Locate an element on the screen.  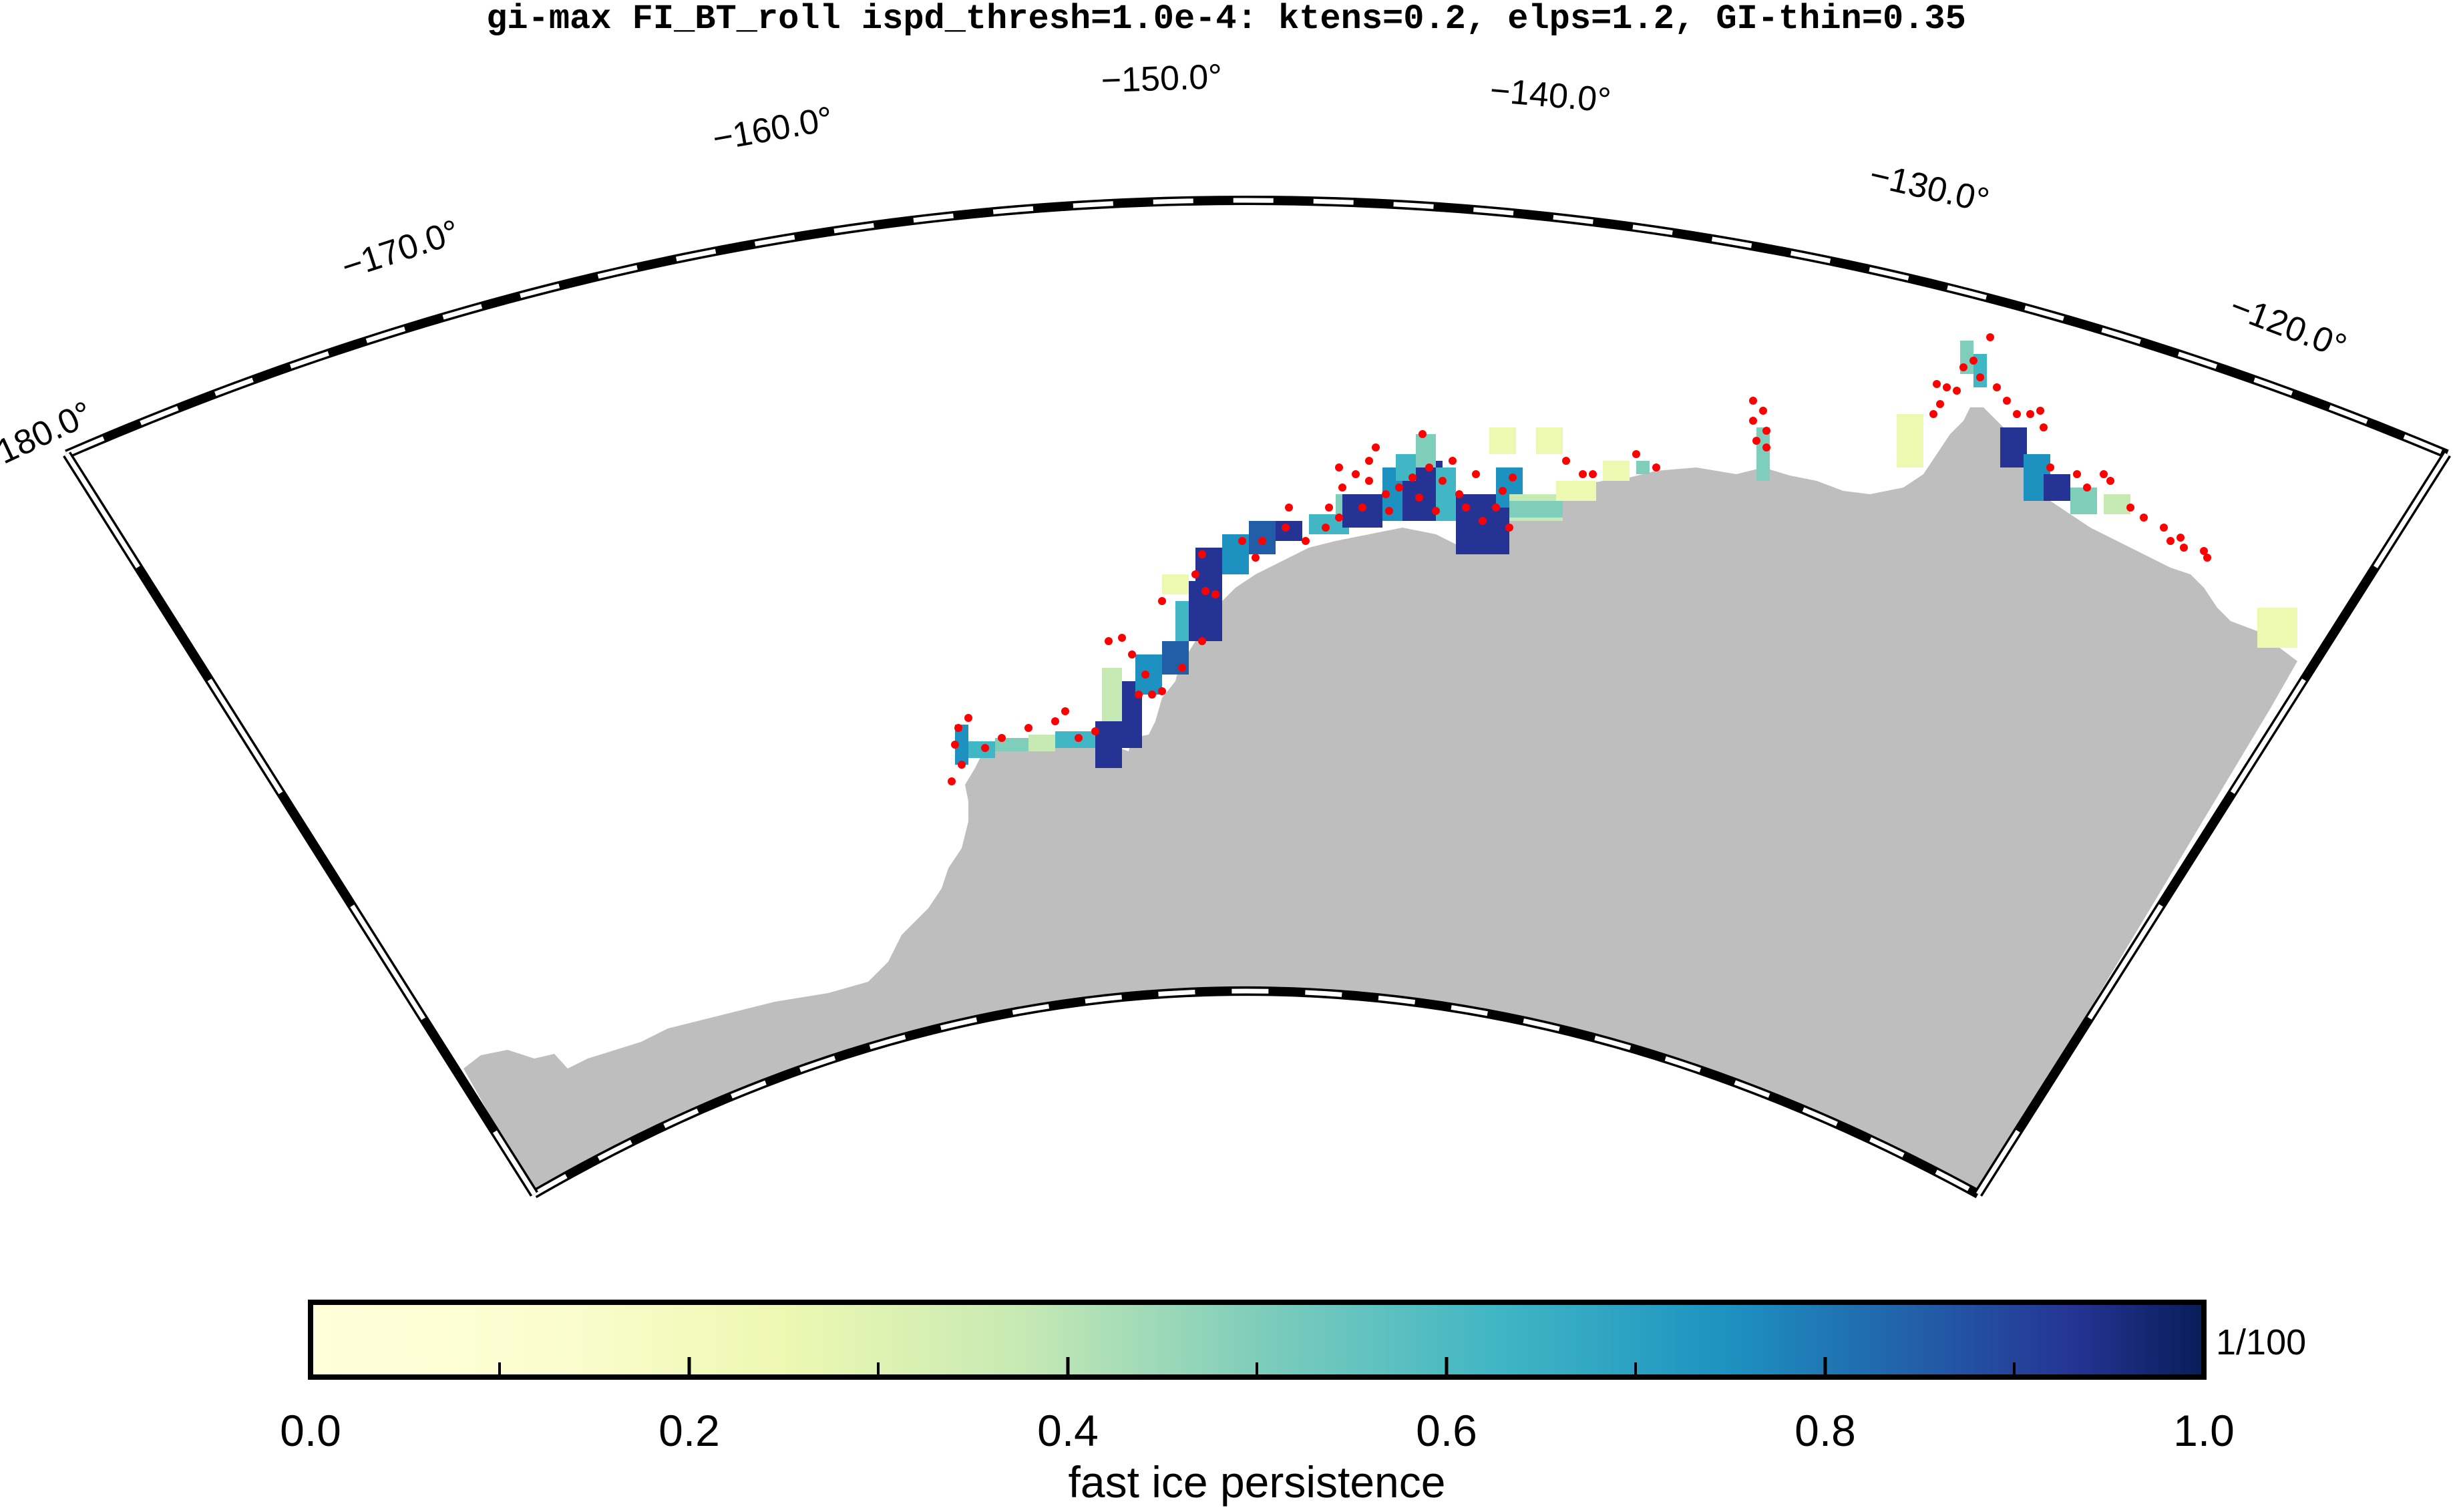
lon-label-170: −170.0° is located at coordinates (400, 249).